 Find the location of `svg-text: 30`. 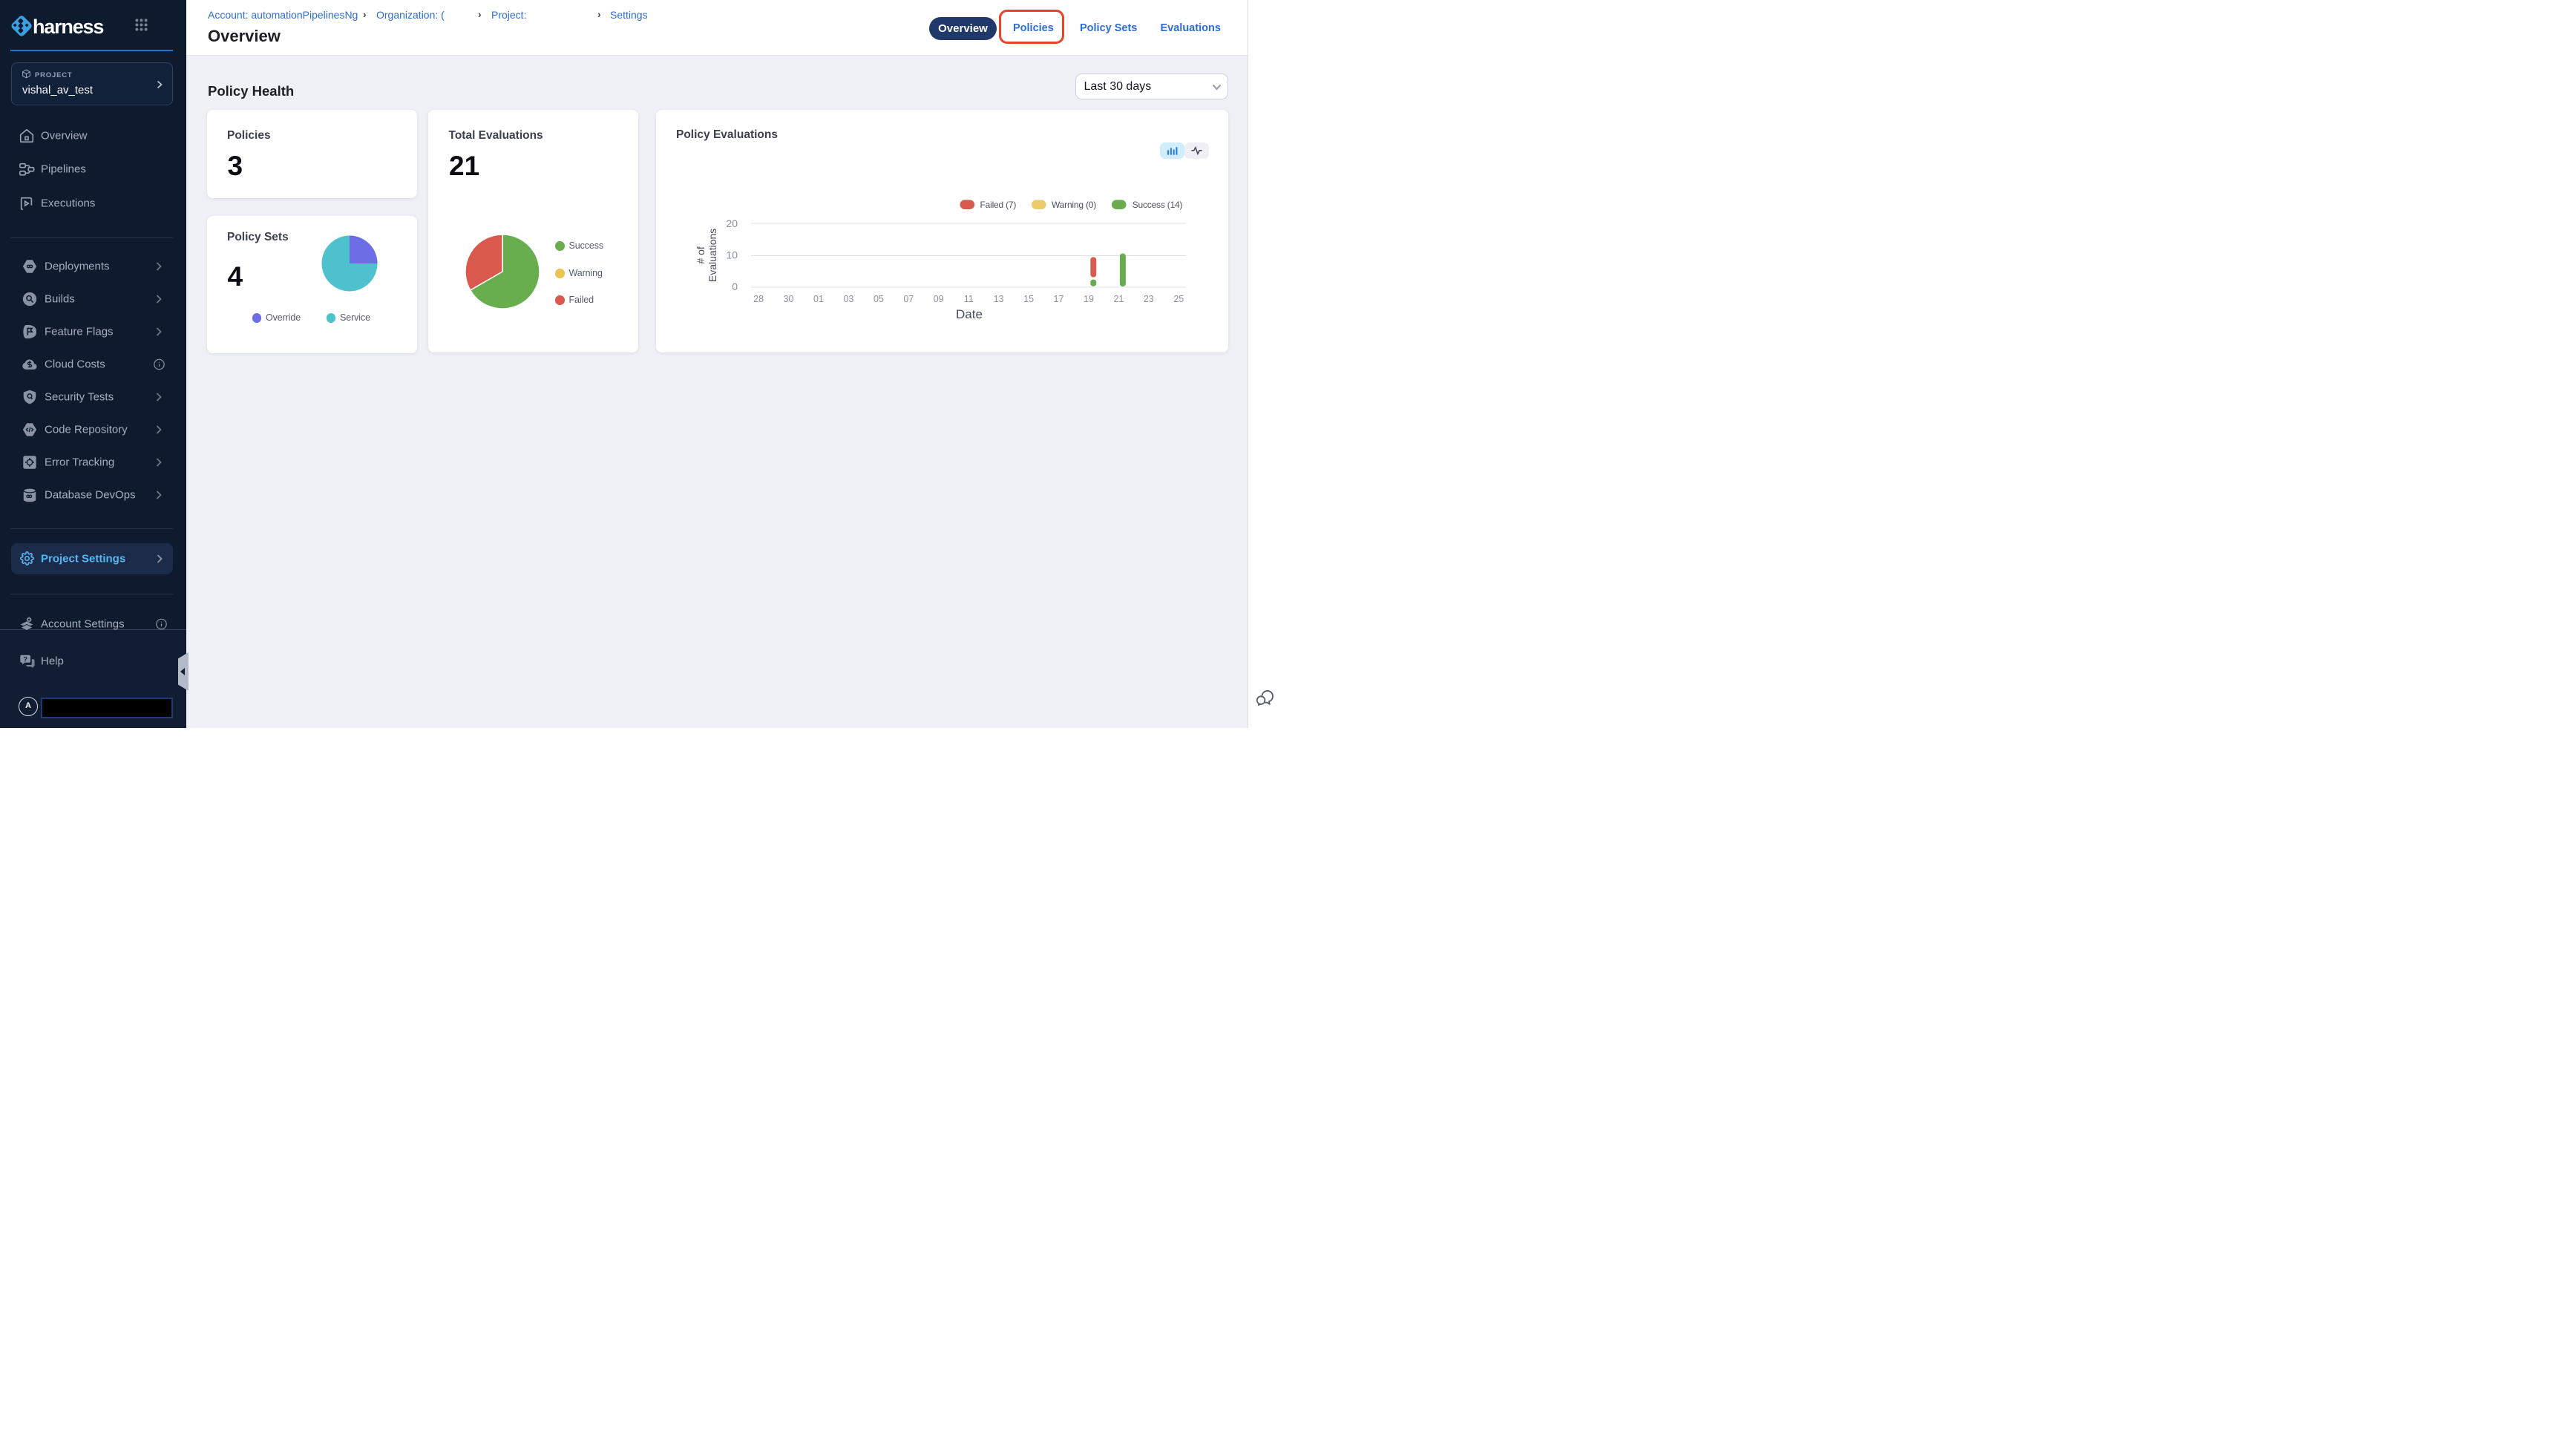

svg-text: 30 is located at coordinates (788, 299).